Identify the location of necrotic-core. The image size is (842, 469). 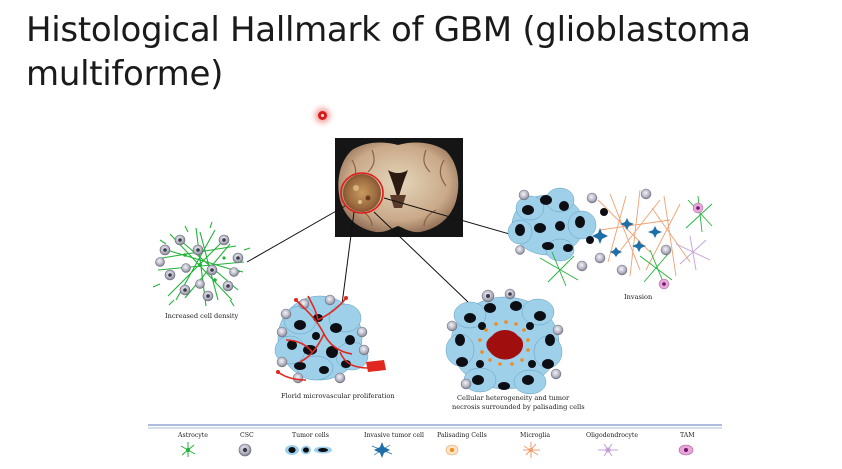
(505, 345).